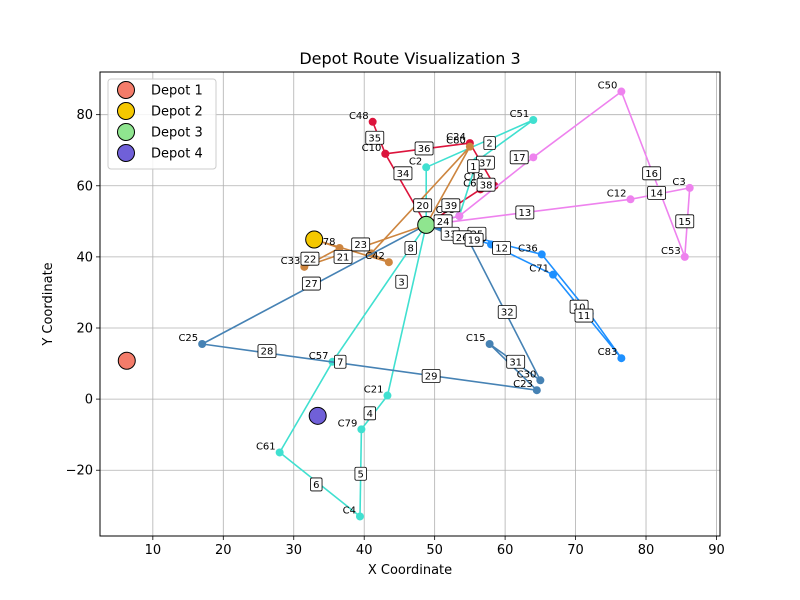 Image resolution: width=800 pixels, height=600 pixels. I want to click on legend-label: Depot 4, so click(177, 154).